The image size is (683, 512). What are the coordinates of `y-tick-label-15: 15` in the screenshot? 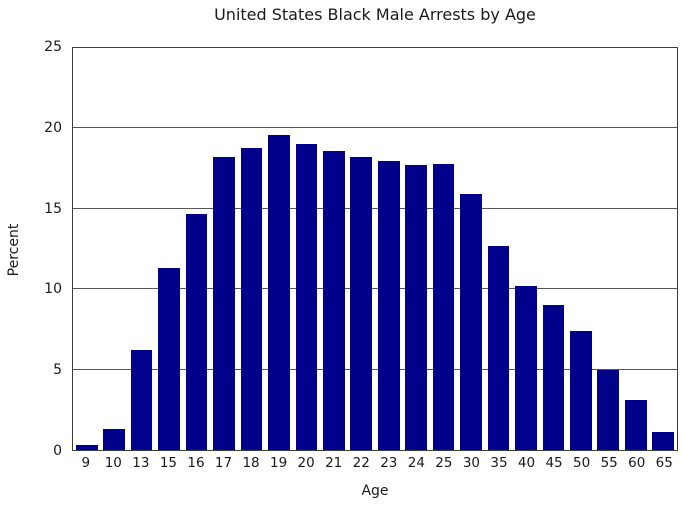 It's located at (53, 208).